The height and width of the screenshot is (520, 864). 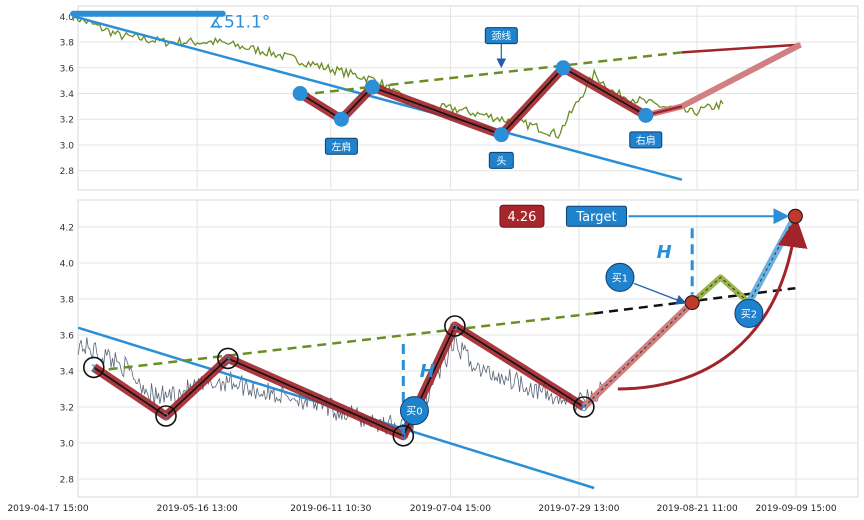 I want to click on target-button-label: Target, so click(x=595, y=217).